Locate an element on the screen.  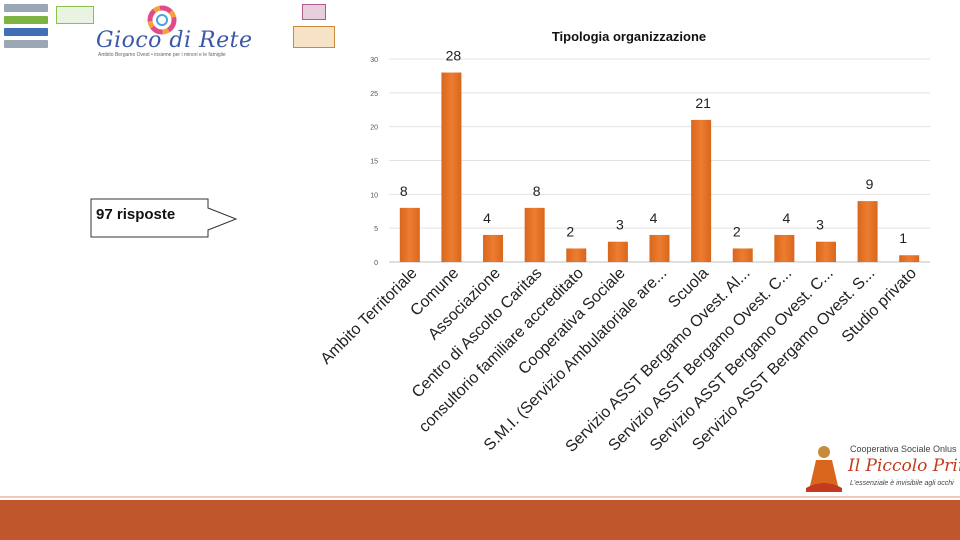
footer-bar is located at coordinates (480, 520).